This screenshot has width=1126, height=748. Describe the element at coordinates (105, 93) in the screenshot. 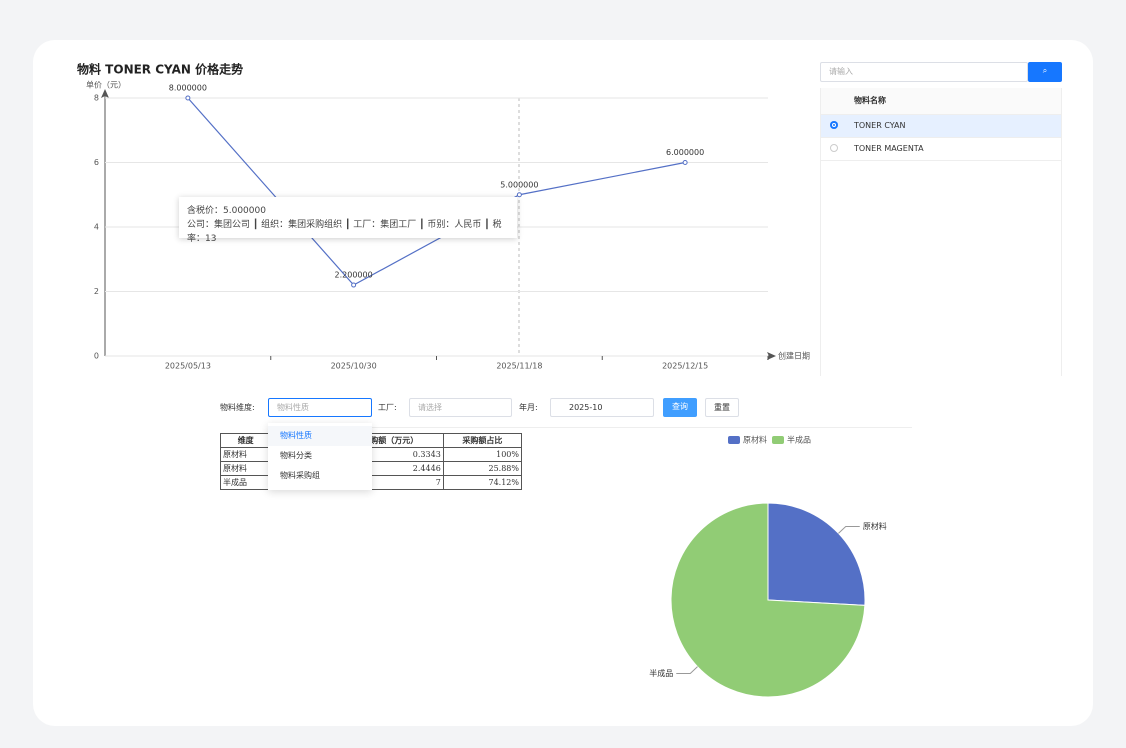

I see `y-arrow` at that location.